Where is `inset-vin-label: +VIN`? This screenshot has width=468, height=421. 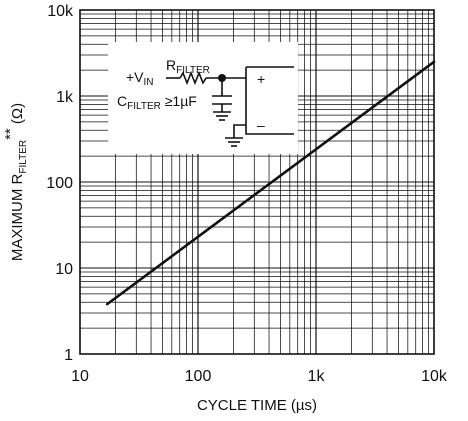
inset-vin-label: +VIN is located at coordinates (140, 78).